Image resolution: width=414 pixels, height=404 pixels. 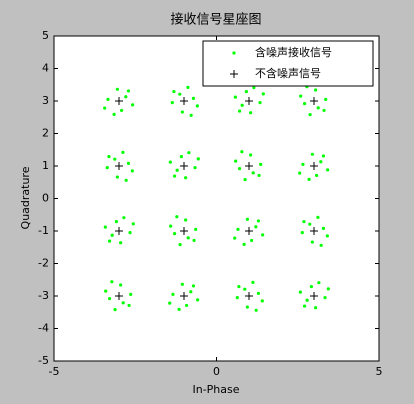 I want to click on y-axis-label: Quadrature, so click(x=25, y=197).